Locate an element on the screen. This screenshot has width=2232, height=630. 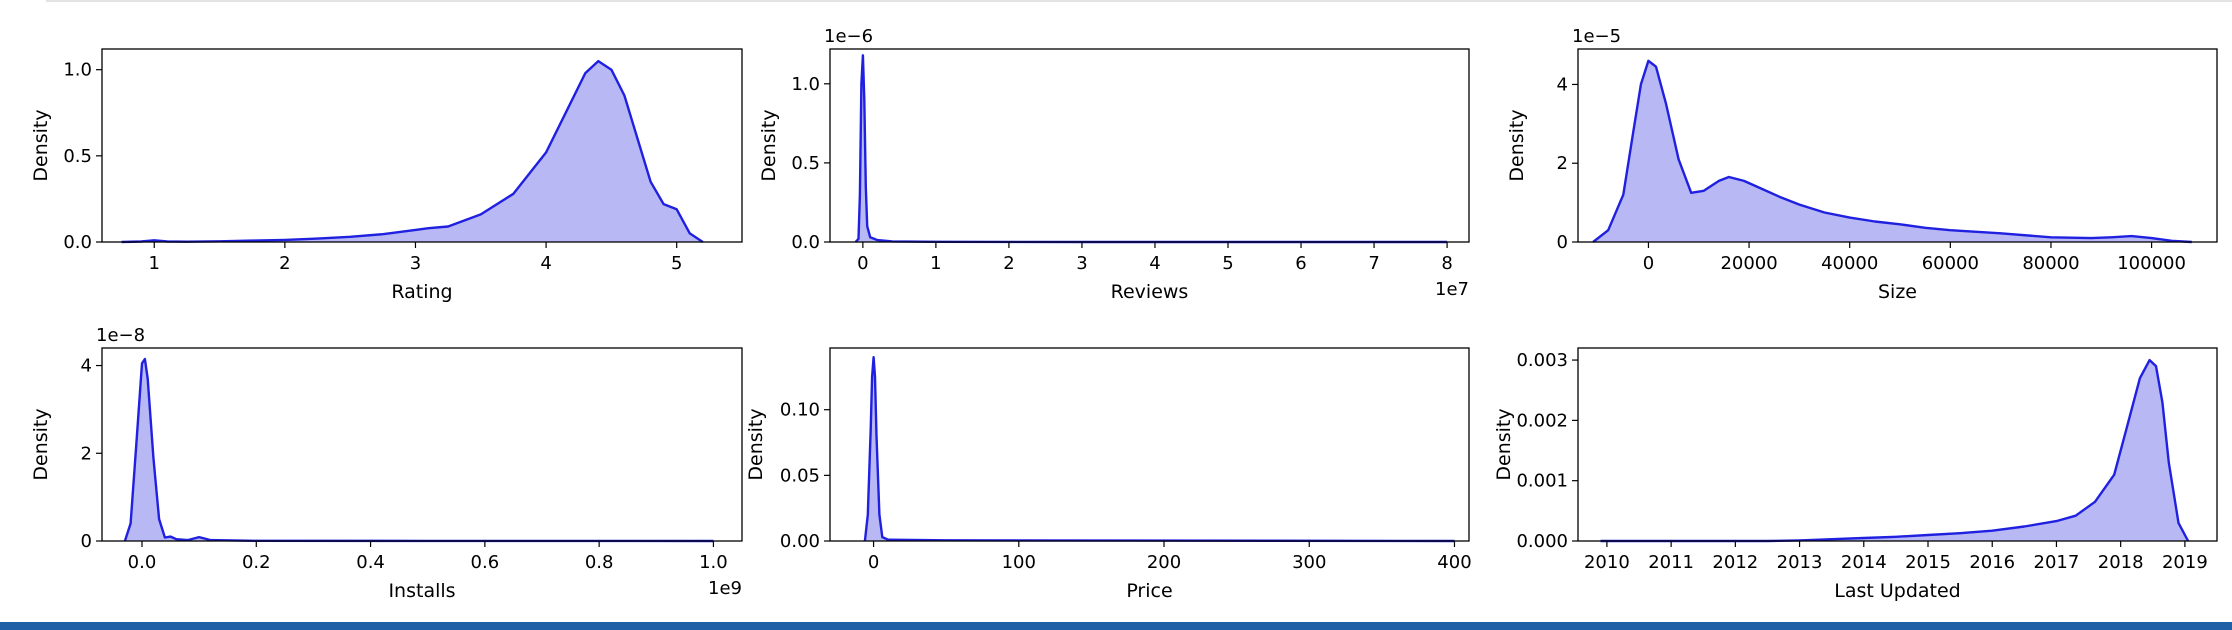
bottom-border is located at coordinates (1116, 626).